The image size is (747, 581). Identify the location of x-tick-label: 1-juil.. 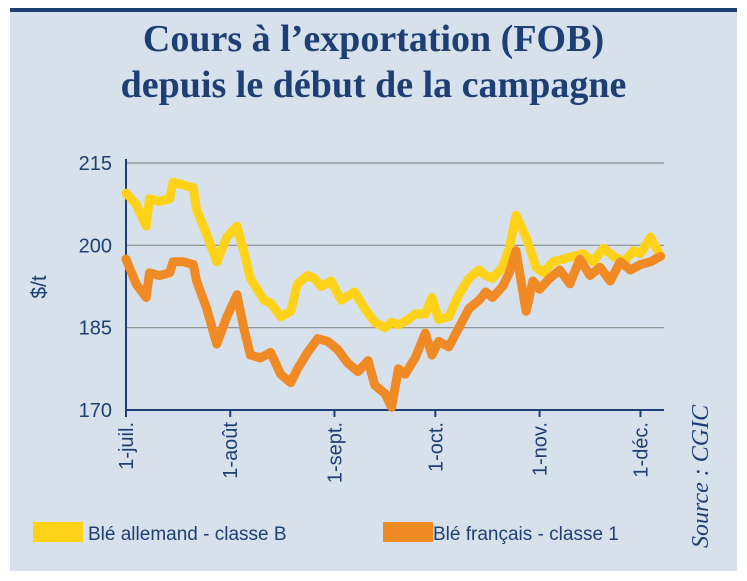
(127, 446).